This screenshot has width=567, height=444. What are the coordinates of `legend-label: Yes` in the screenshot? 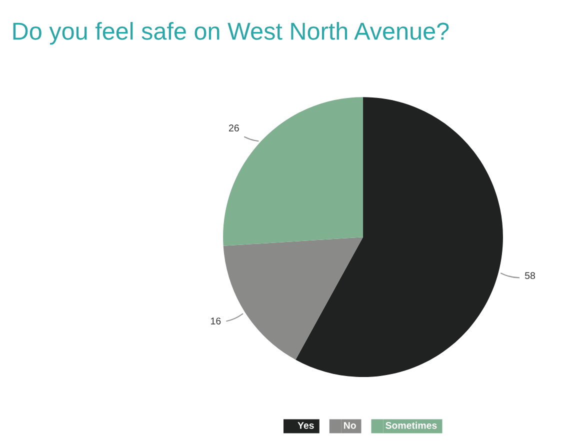 It's located at (306, 425).